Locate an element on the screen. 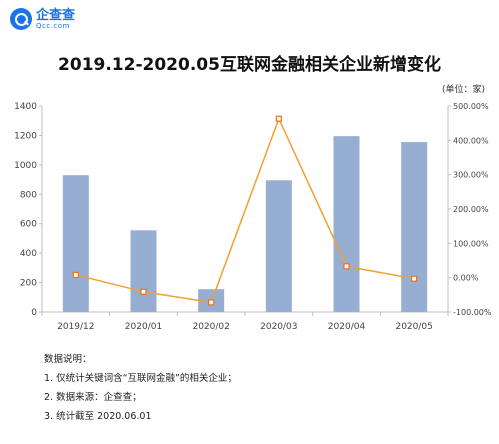 This screenshot has width=499, height=444. brand-text: 企查查 Qcc.com is located at coordinates (55, 19).